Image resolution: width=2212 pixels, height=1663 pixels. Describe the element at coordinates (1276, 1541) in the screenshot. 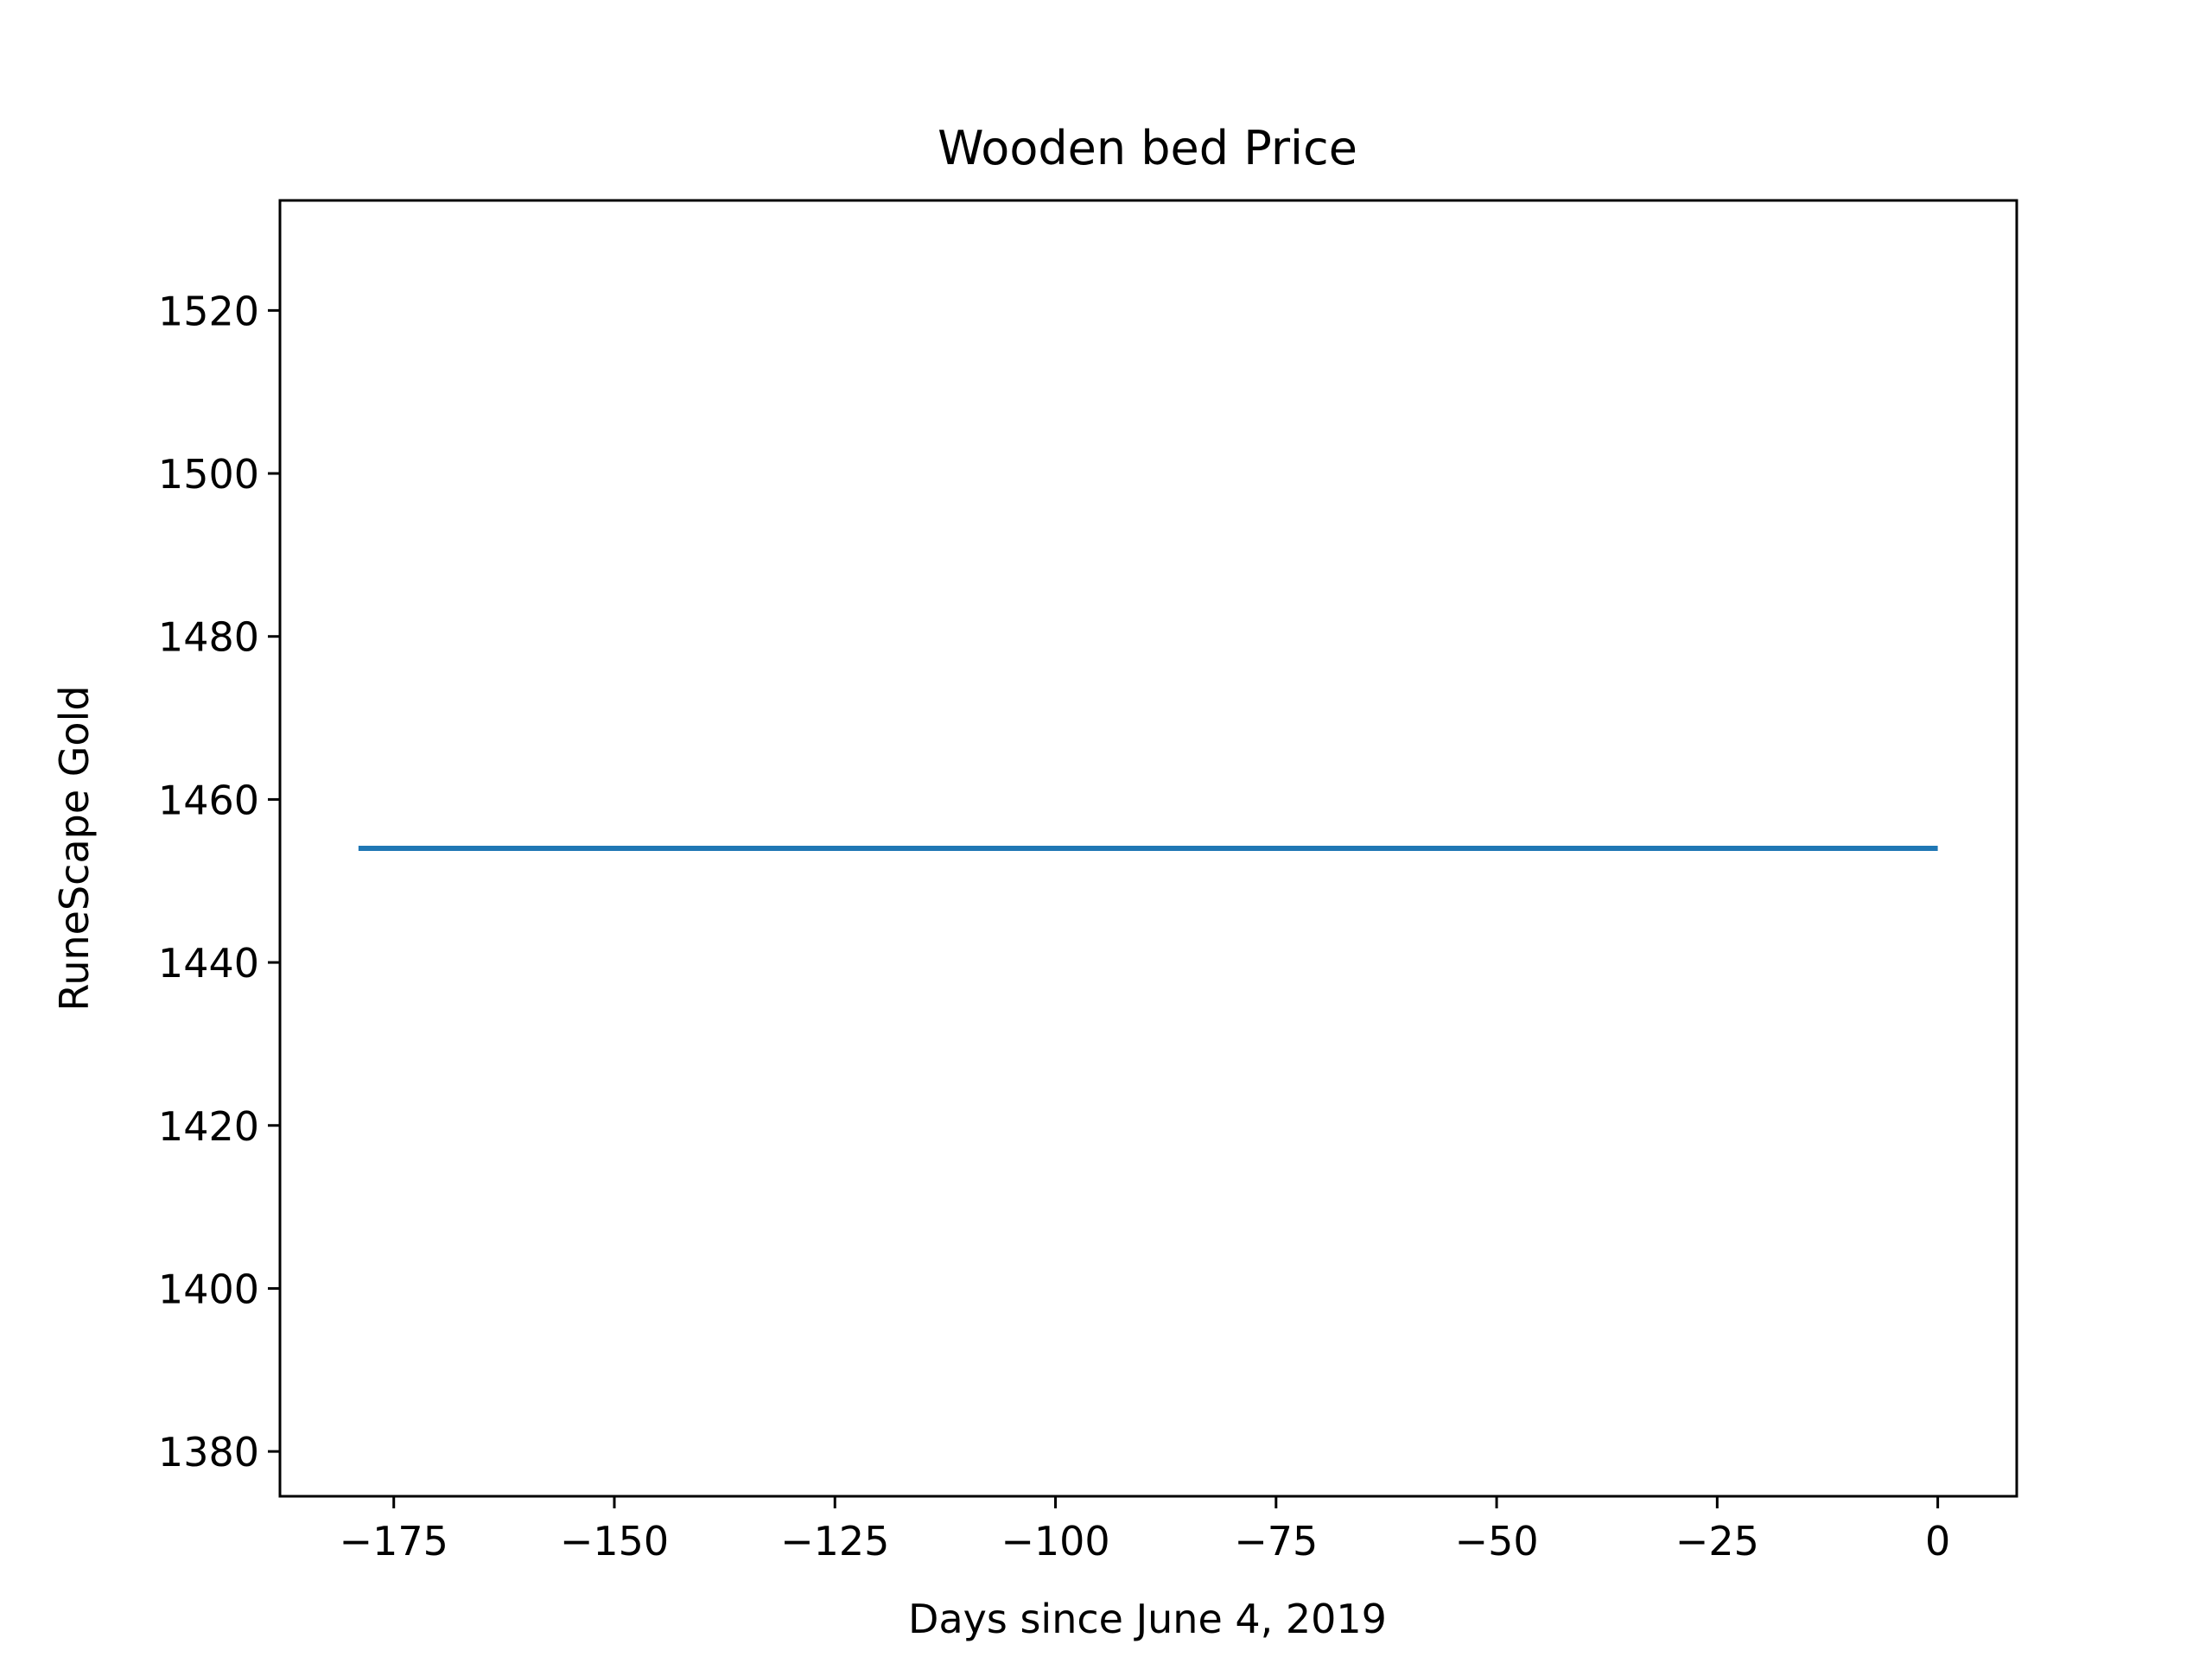

I see `x-tick-label: −75` at that location.